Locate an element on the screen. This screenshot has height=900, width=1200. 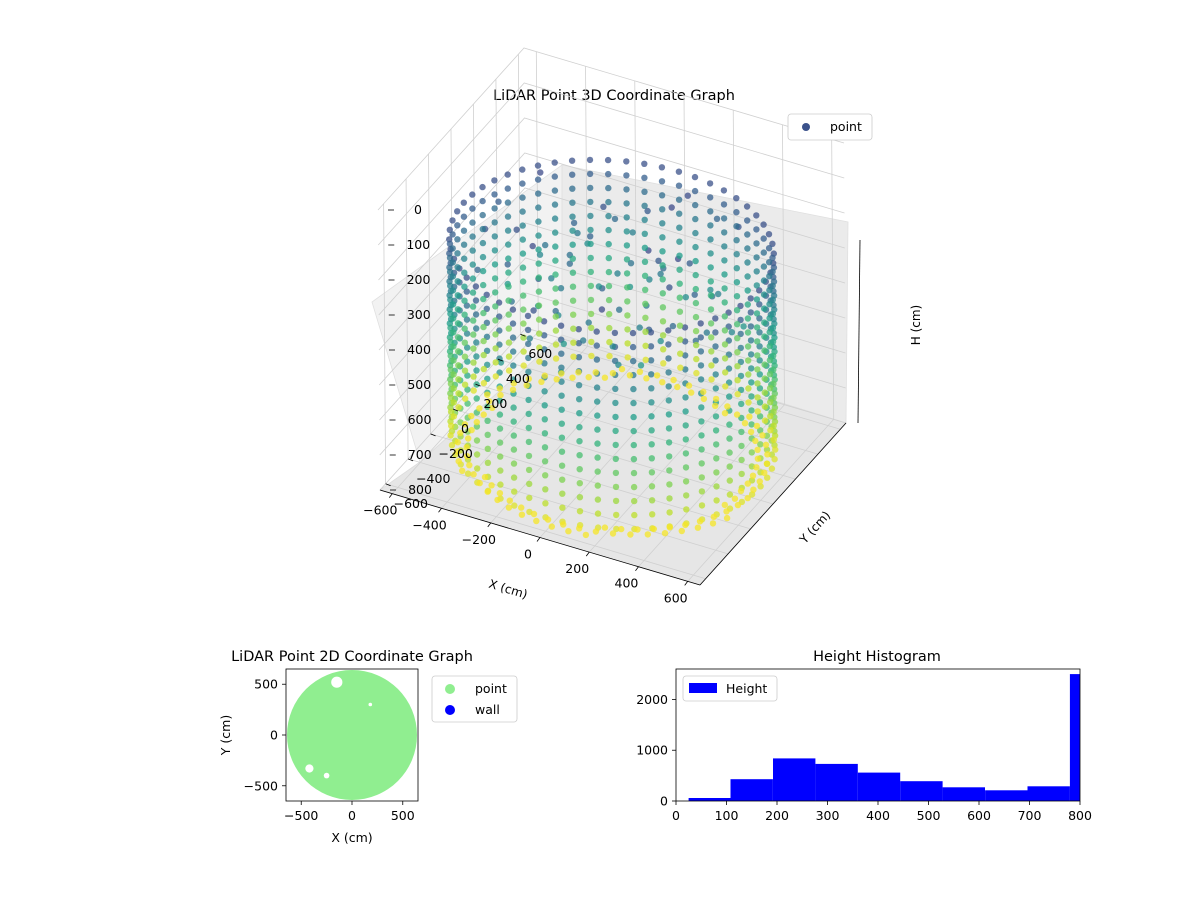
chart3d-legend-label: point is located at coordinates (846, 126).